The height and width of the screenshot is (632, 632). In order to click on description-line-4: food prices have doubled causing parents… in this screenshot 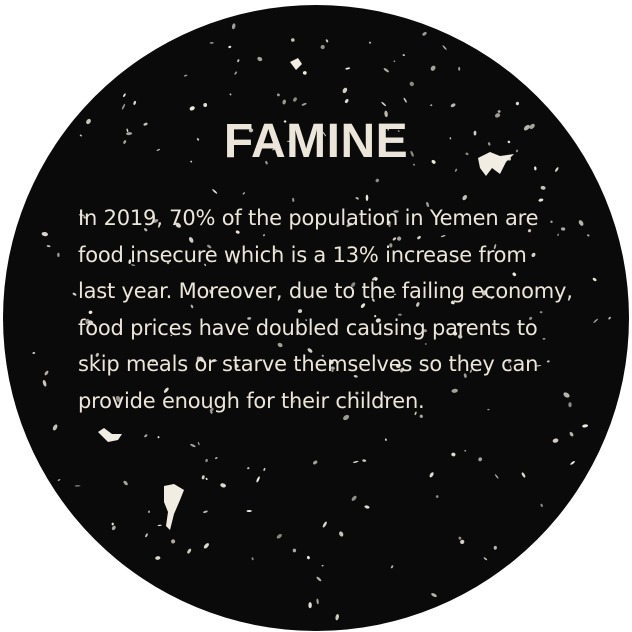, I will do `click(308, 327)`.